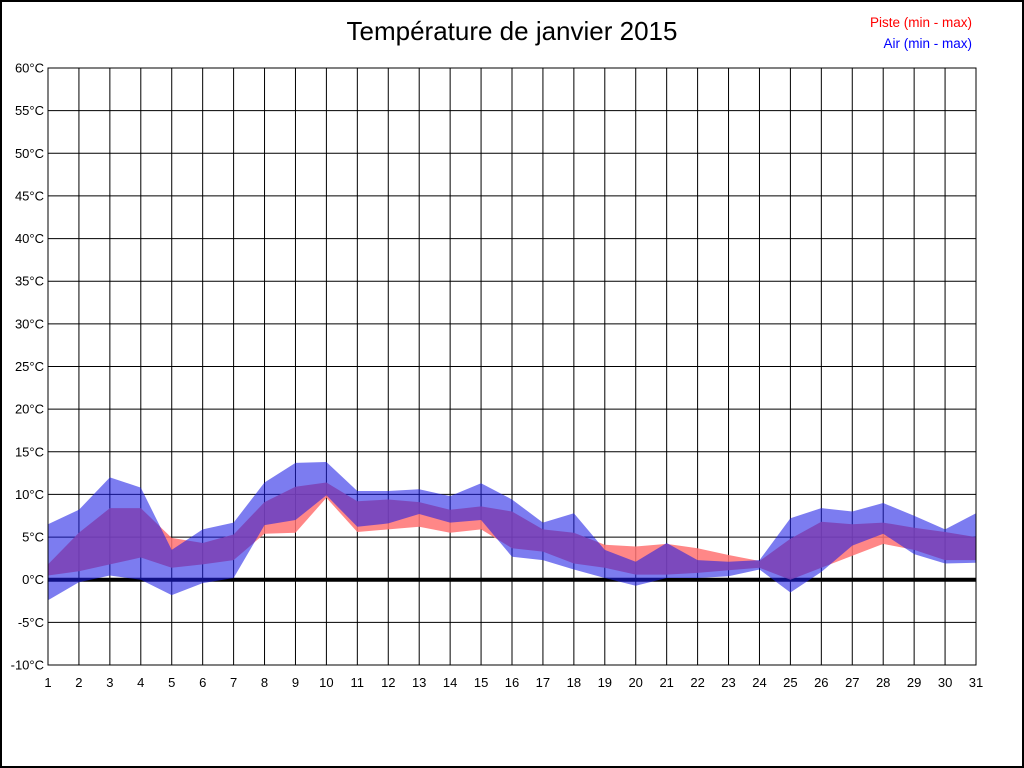 This screenshot has height=768, width=1024. Describe the element at coordinates (33, 579) in the screenshot. I see `svg-text: 0°C` at that location.